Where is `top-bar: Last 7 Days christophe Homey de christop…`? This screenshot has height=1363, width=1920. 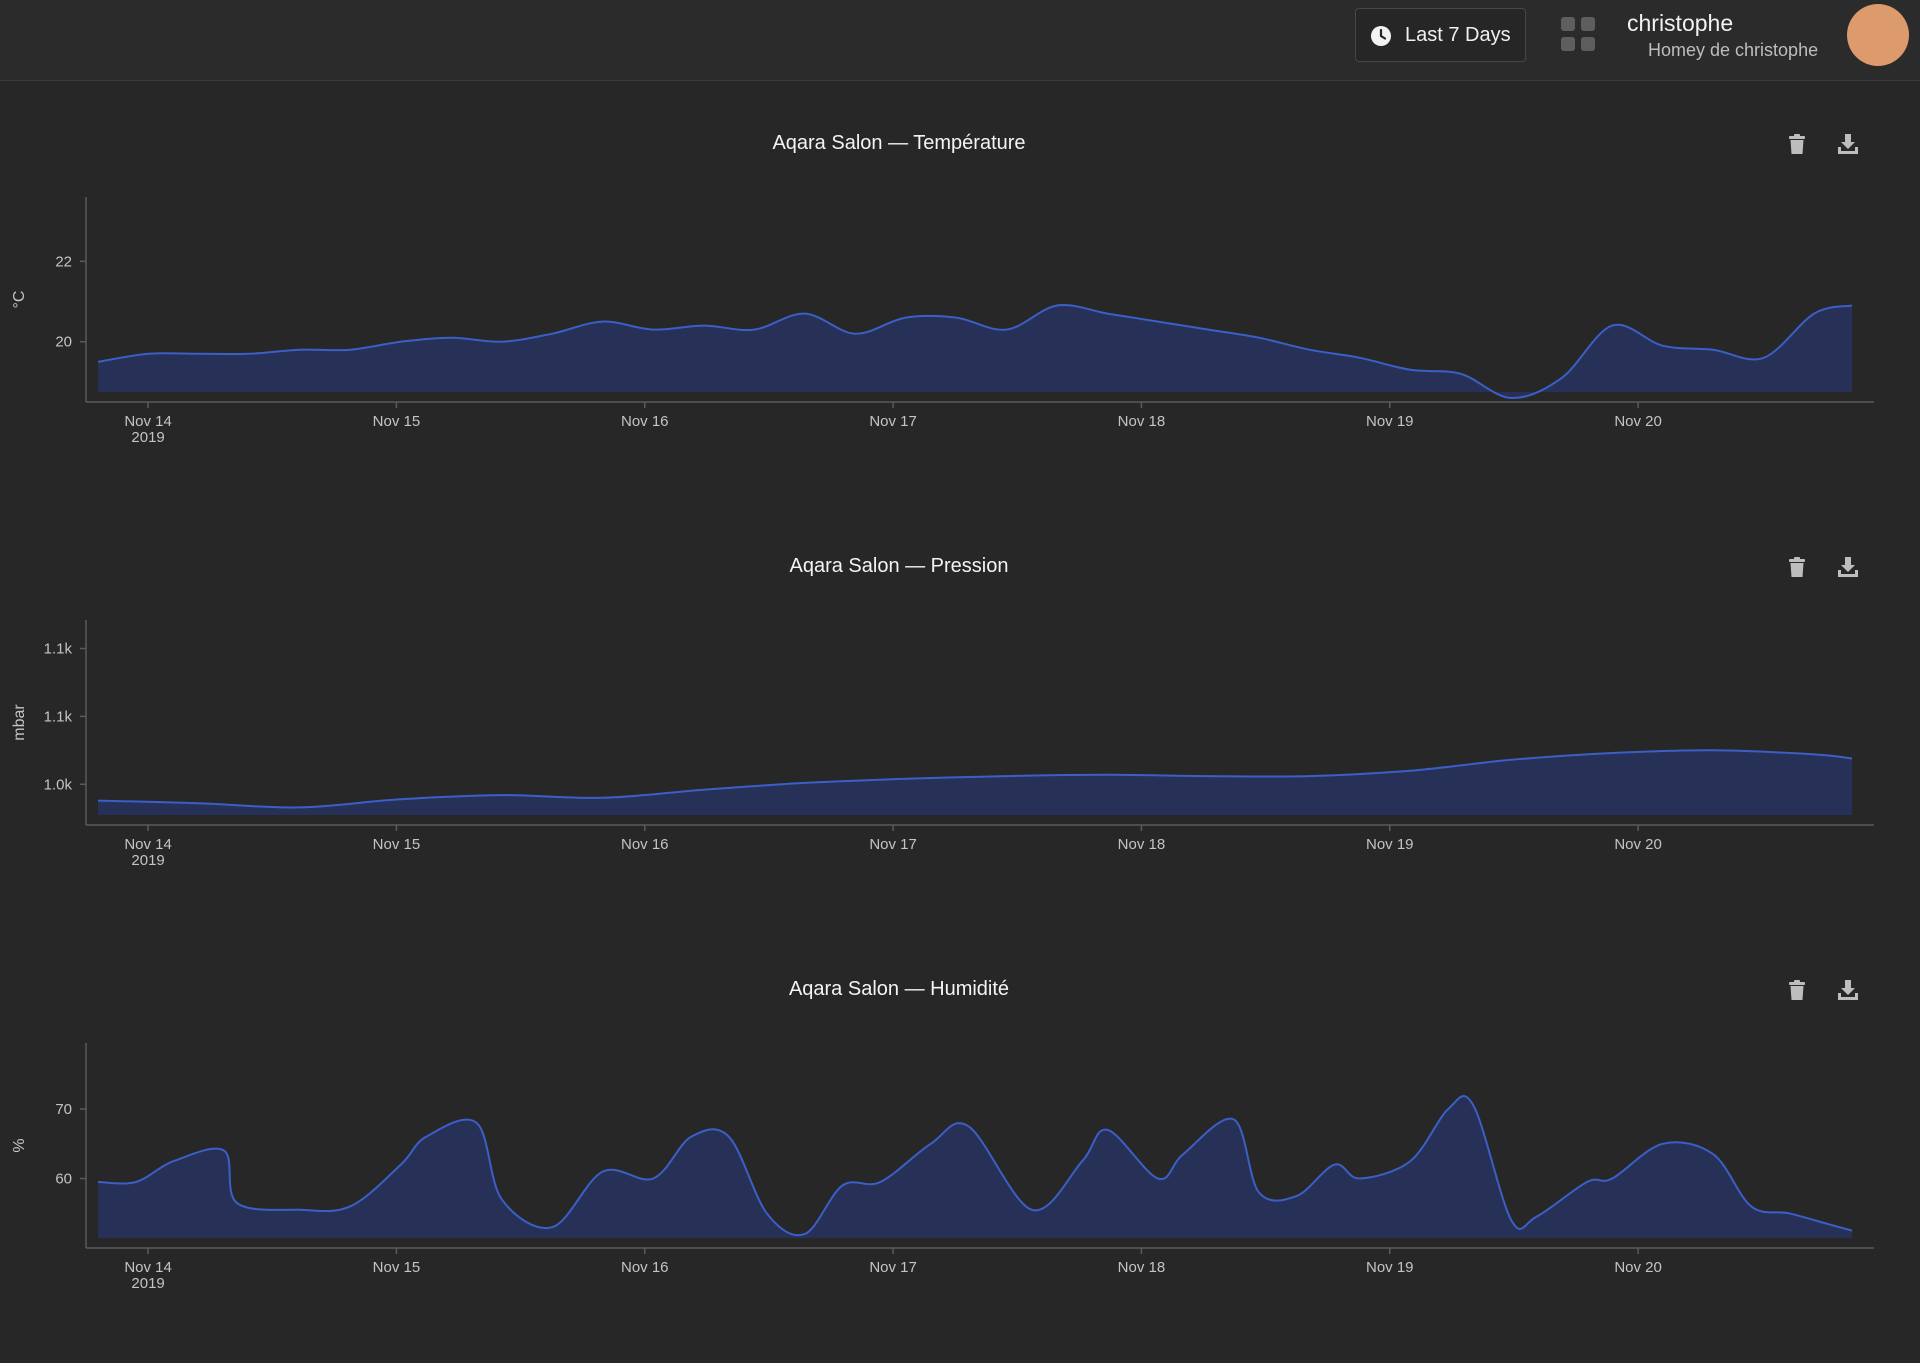
top-bar: Last 7 Days christophe Homey de christop… is located at coordinates (960, 40).